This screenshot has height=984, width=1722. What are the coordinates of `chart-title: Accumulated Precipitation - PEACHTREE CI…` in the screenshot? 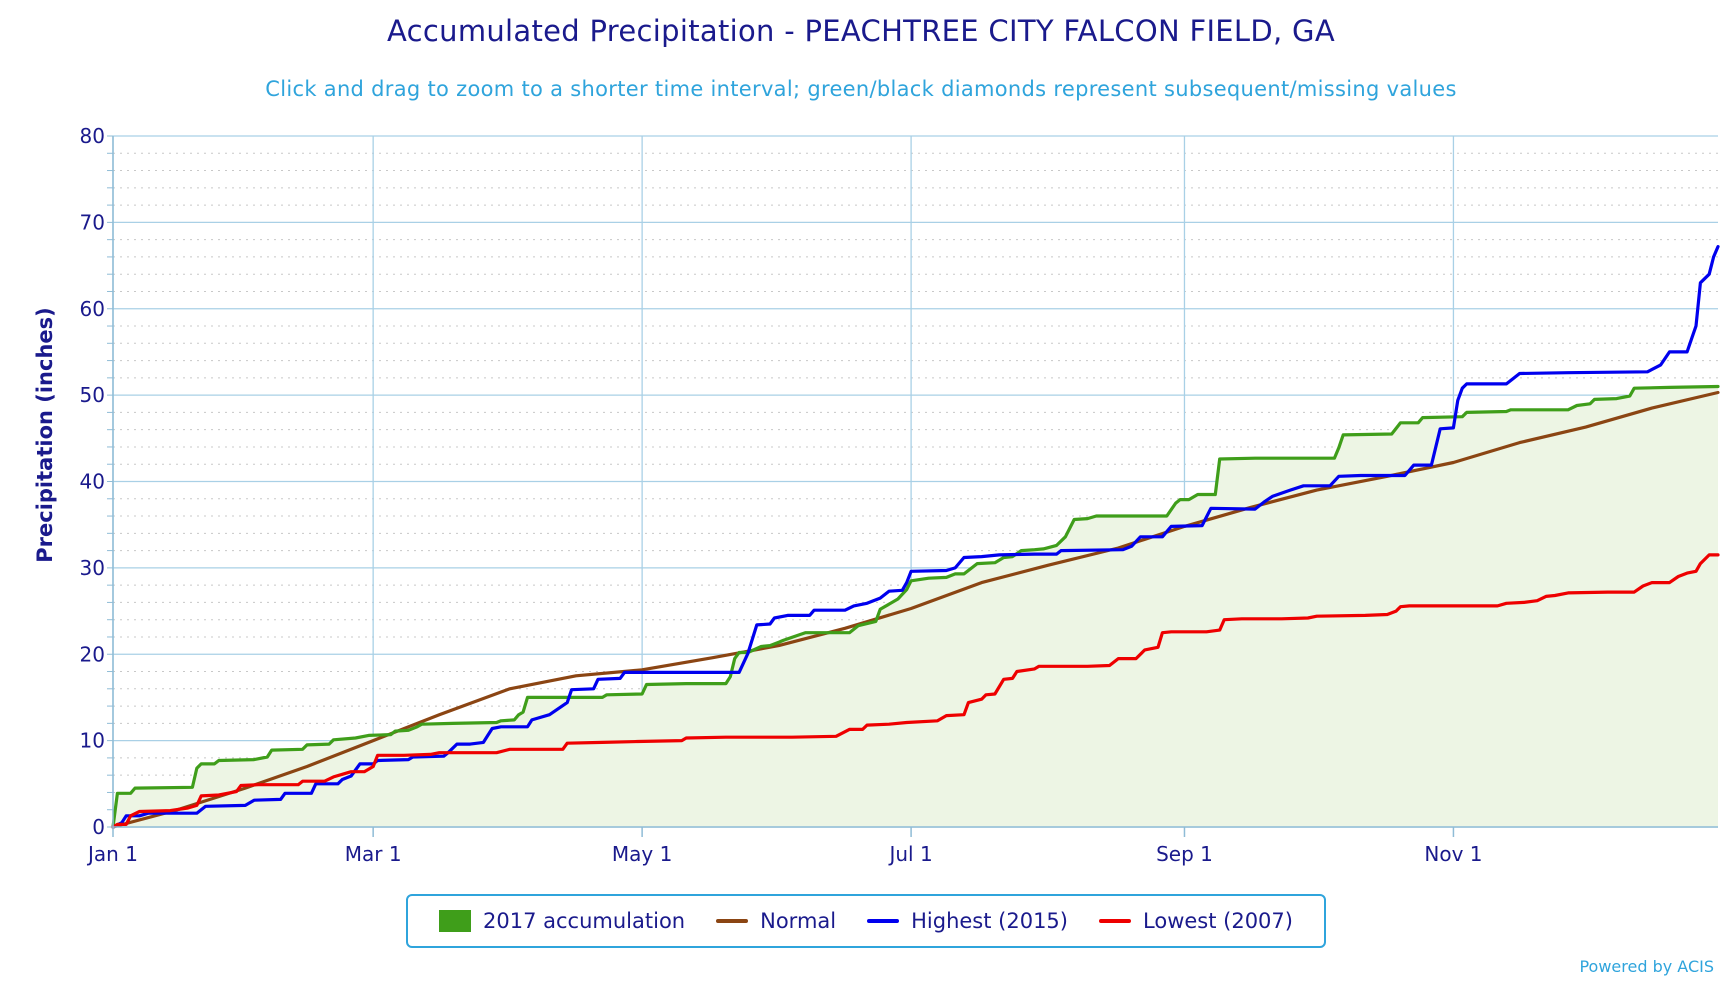 It's located at (861, 31).